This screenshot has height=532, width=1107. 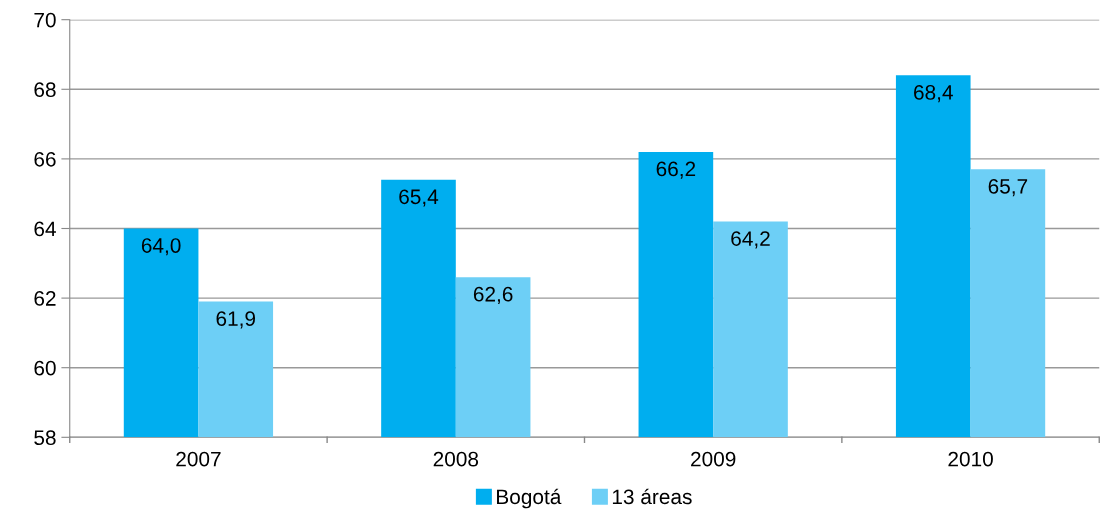 I want to click on data-label: 65,4, so click(x=419, y=198).